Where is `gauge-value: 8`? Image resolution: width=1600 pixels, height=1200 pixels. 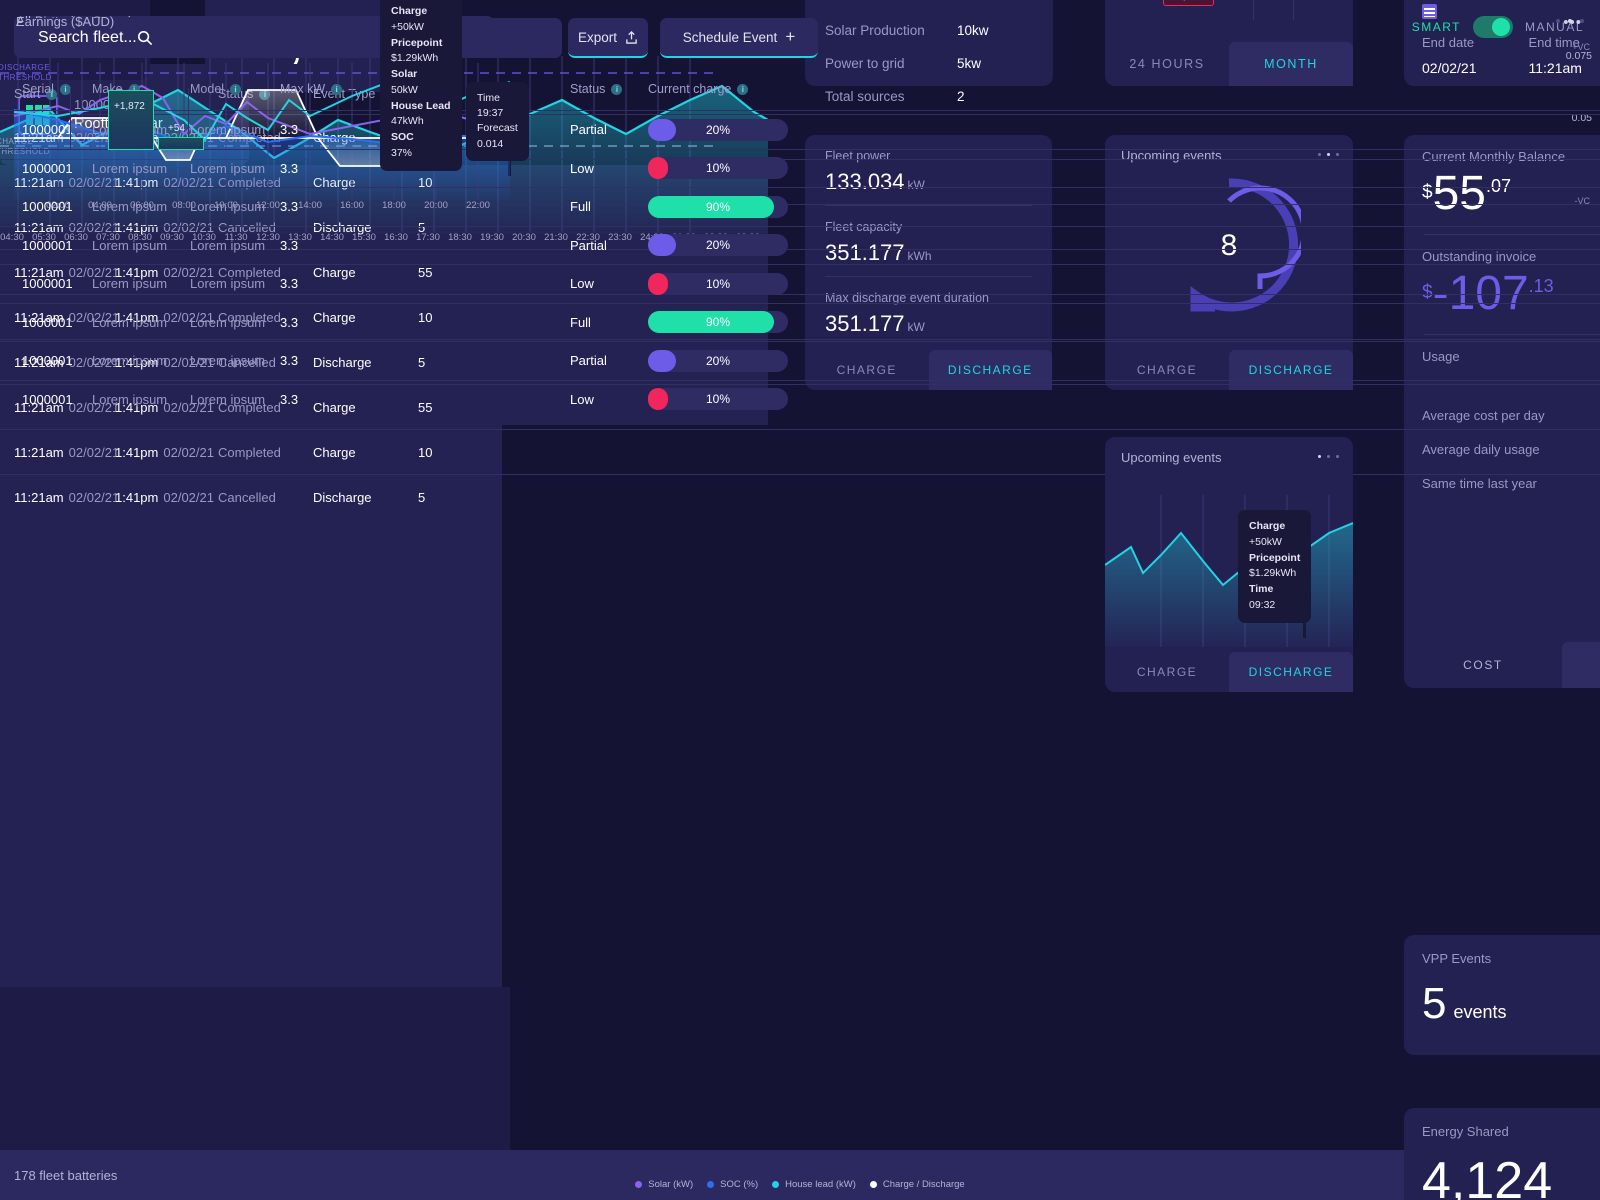
gauge-value: 8 is located at coordinates (1229, 245).